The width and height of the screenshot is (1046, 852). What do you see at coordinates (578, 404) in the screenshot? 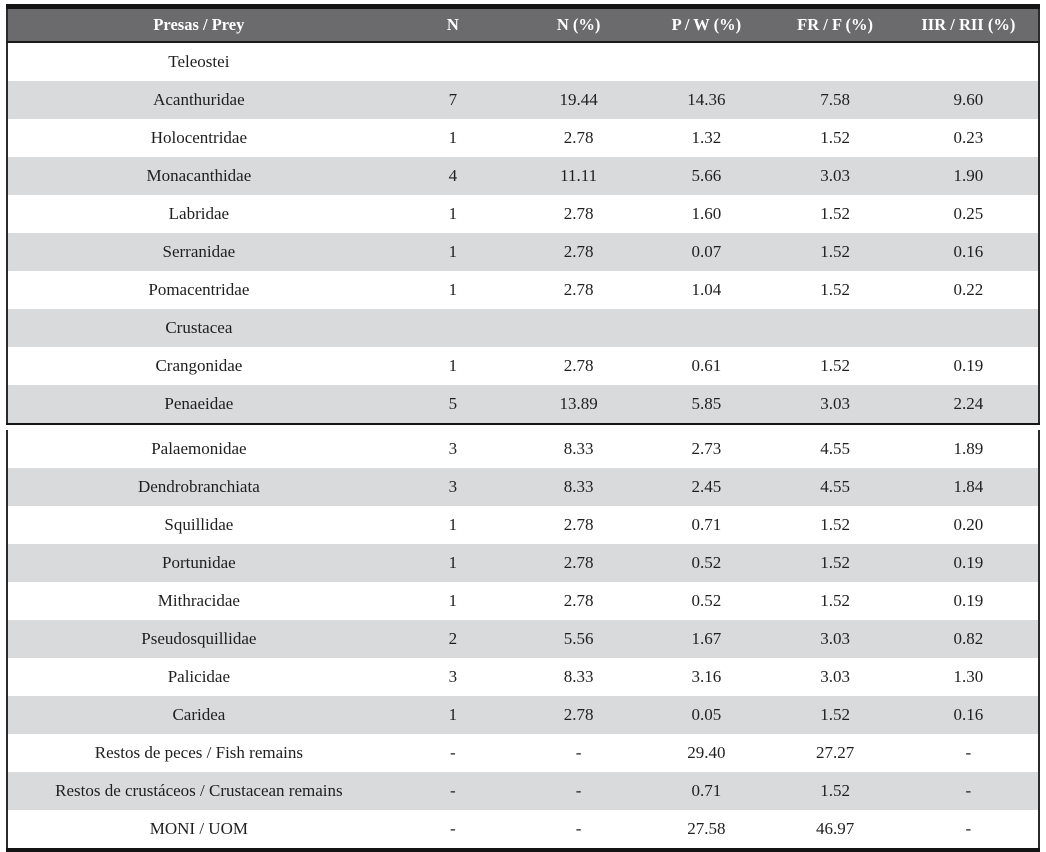
I see `value-cell: 13.89` at bounding box center [578, 404].